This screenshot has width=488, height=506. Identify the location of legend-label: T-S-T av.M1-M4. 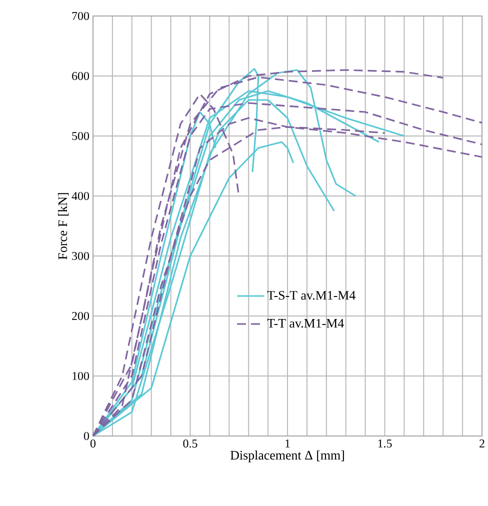
(311, 295).